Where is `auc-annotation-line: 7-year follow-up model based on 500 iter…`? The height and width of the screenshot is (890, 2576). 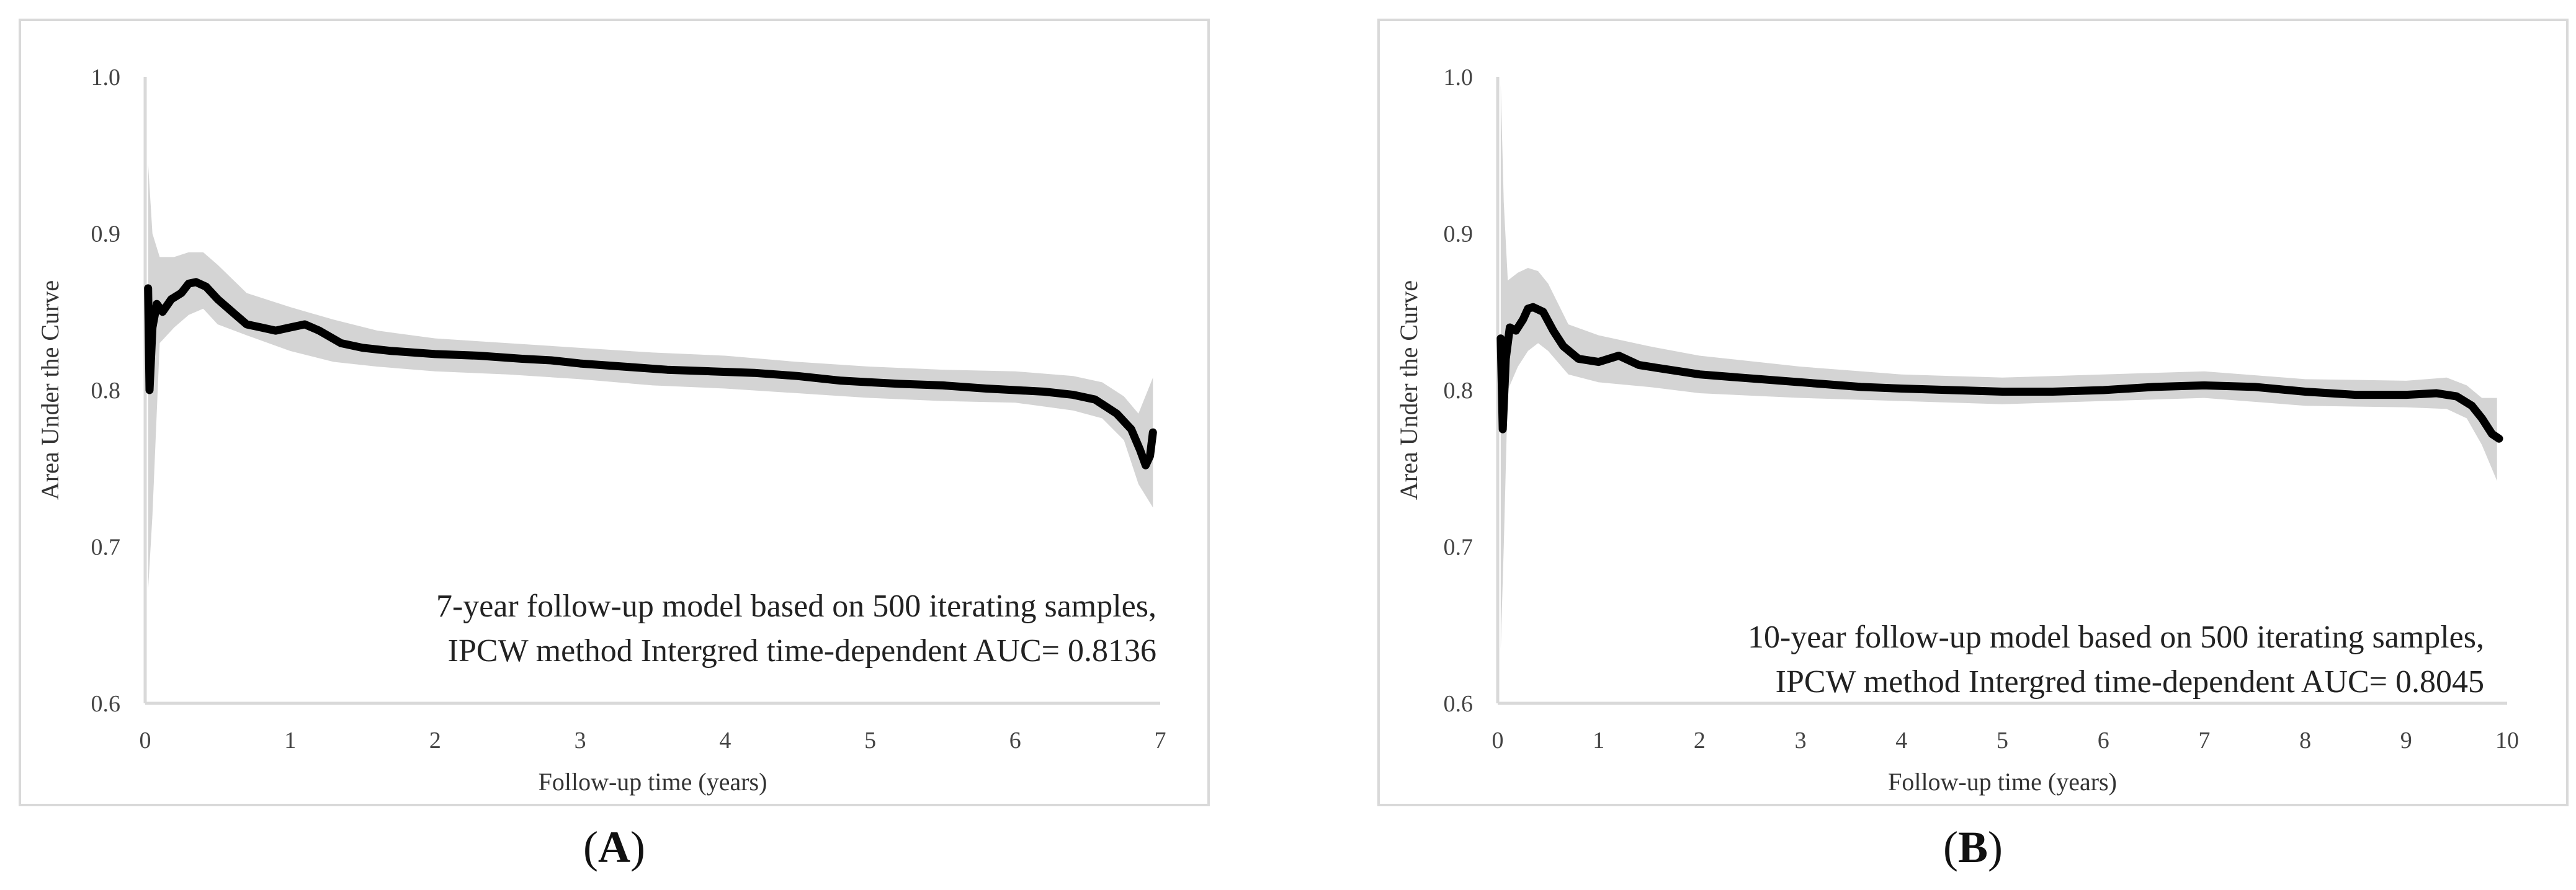 auc-annotation-line: 7-year follow-up model based on 500 iter… is located at coordinates (796, 606).